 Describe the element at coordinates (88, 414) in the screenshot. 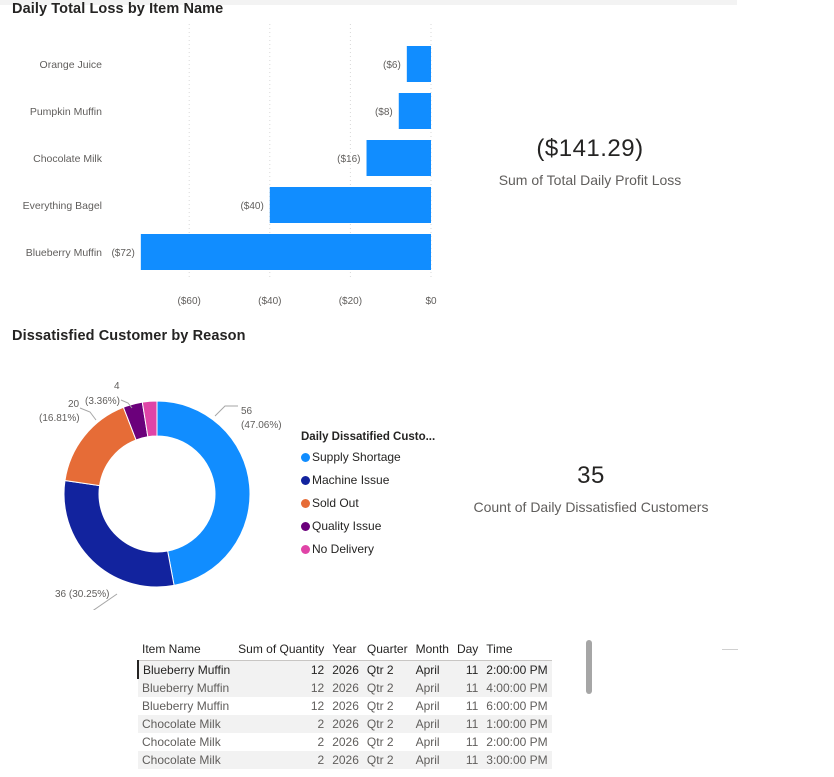

I see `soldout-leader-line` at that location.